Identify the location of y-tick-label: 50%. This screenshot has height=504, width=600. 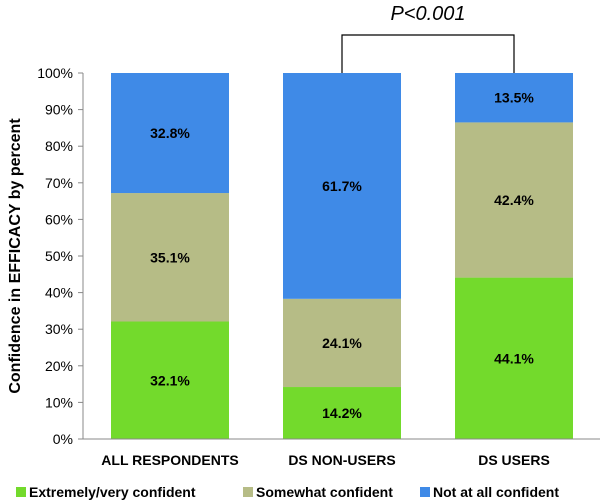
(59, 256).